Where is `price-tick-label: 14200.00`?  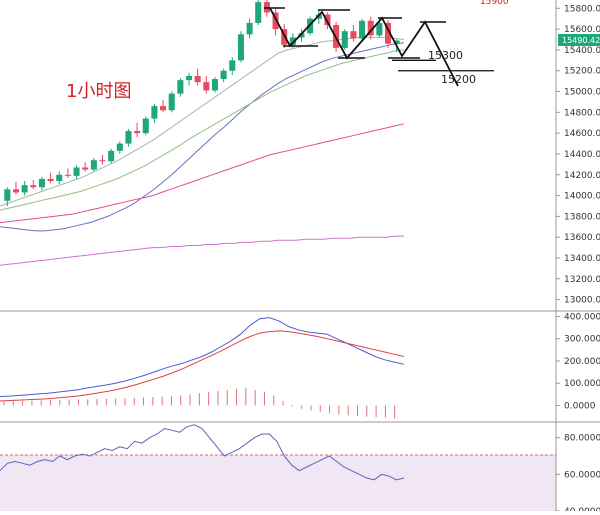 price-tick-label: 14200.00 is located at coordinates (582, 176).